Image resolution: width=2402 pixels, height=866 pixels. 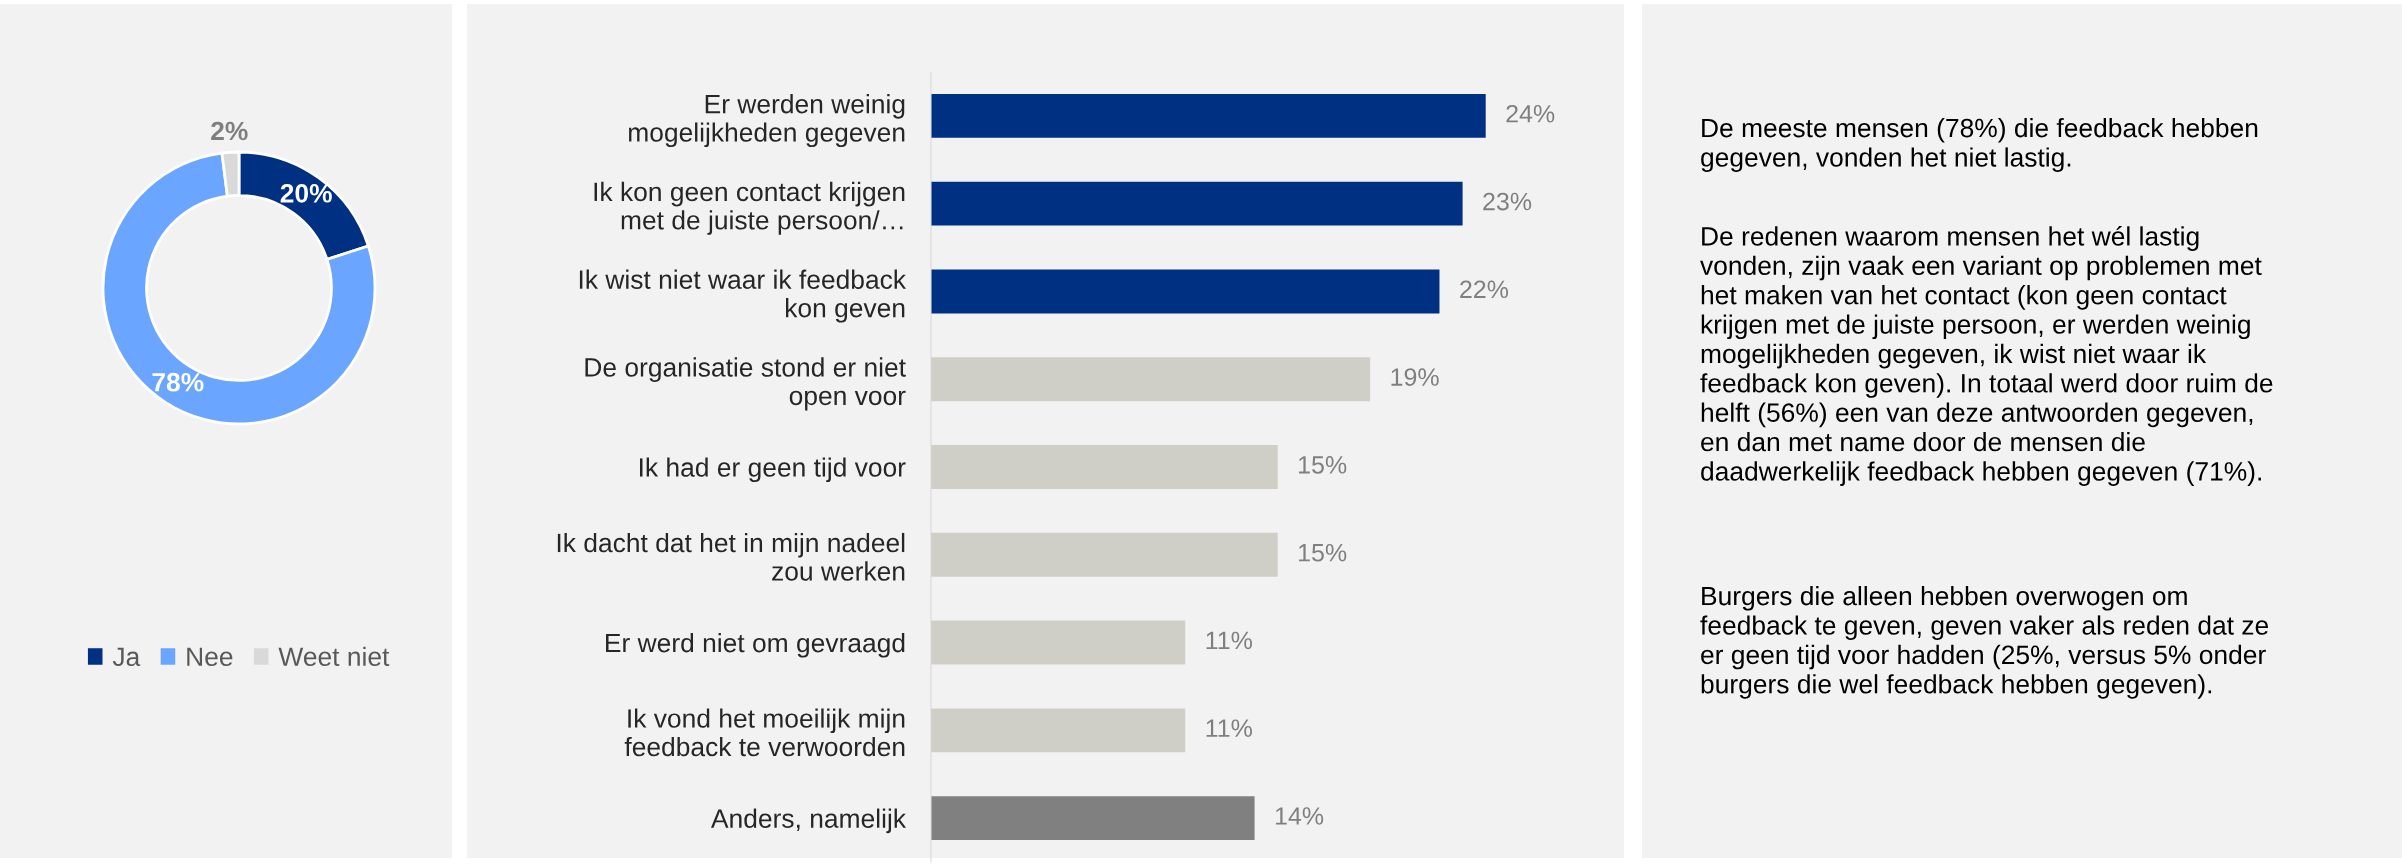 I want to click on data-label: 23%, so click(x=1507, y=201).